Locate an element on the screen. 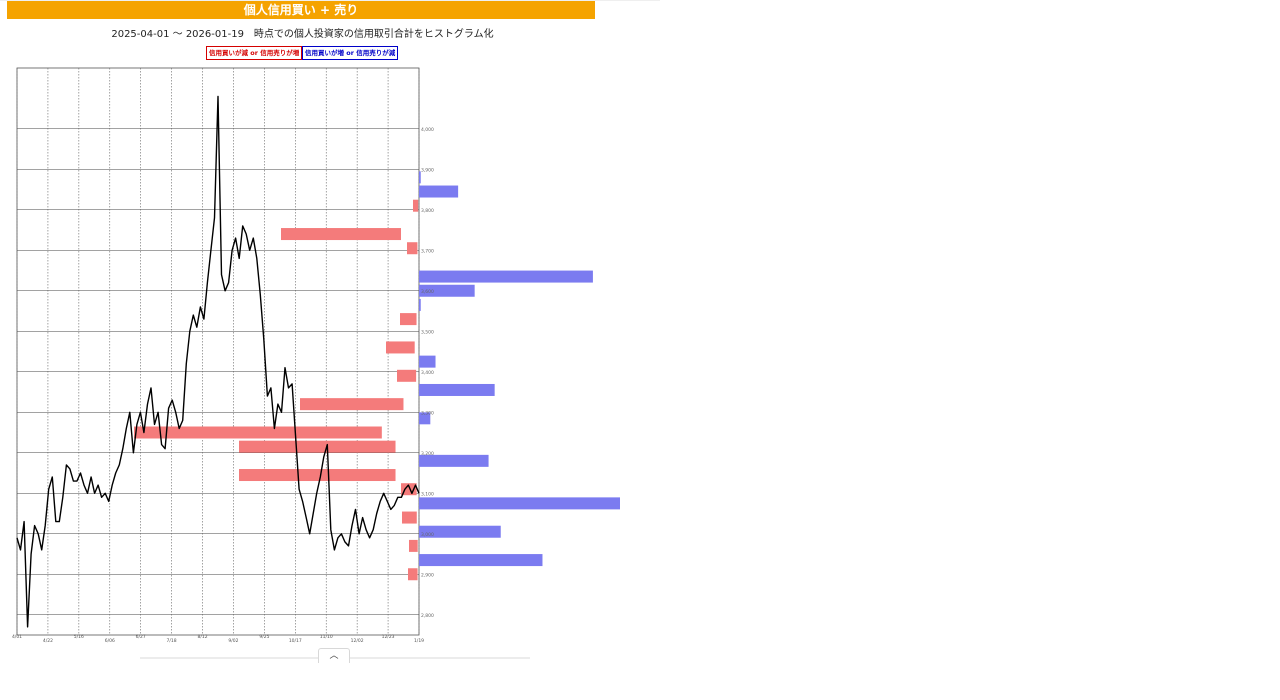  chevron-up-icon: ︿ is located at coordinates (334, 656).